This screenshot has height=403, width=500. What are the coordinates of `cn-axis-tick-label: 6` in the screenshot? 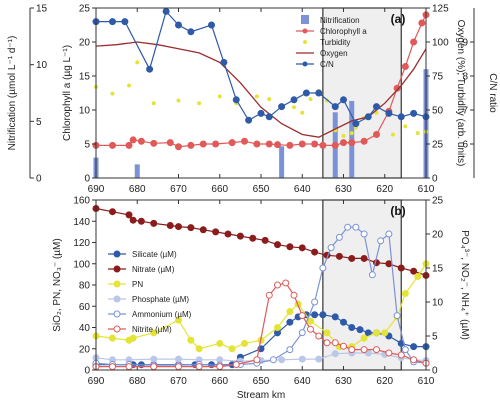 It's located at (465, 145).